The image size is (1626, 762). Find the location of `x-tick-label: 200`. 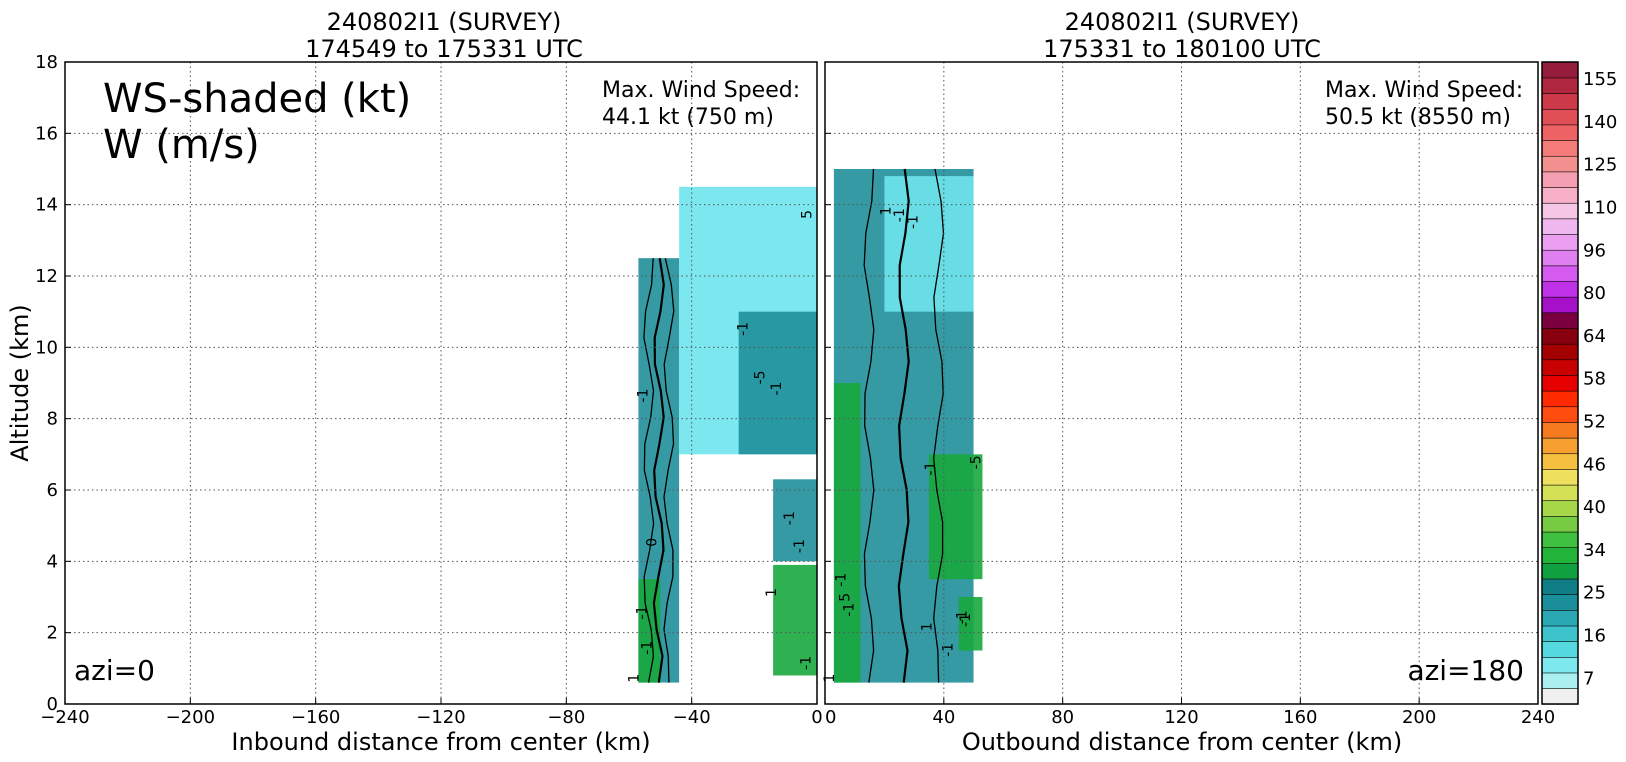

x-tick-label: 200 is located at coordinates (1419, 717).